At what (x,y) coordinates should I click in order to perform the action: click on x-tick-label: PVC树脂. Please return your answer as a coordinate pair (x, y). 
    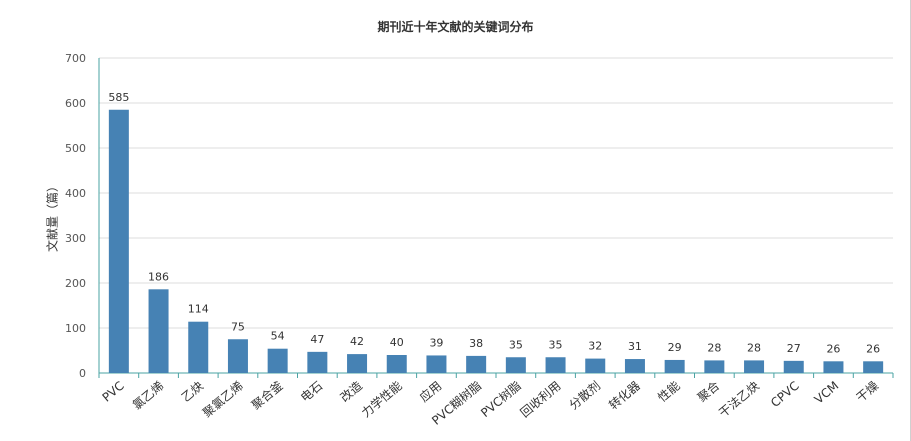
    Looking at the image, I should click on (500, 399).